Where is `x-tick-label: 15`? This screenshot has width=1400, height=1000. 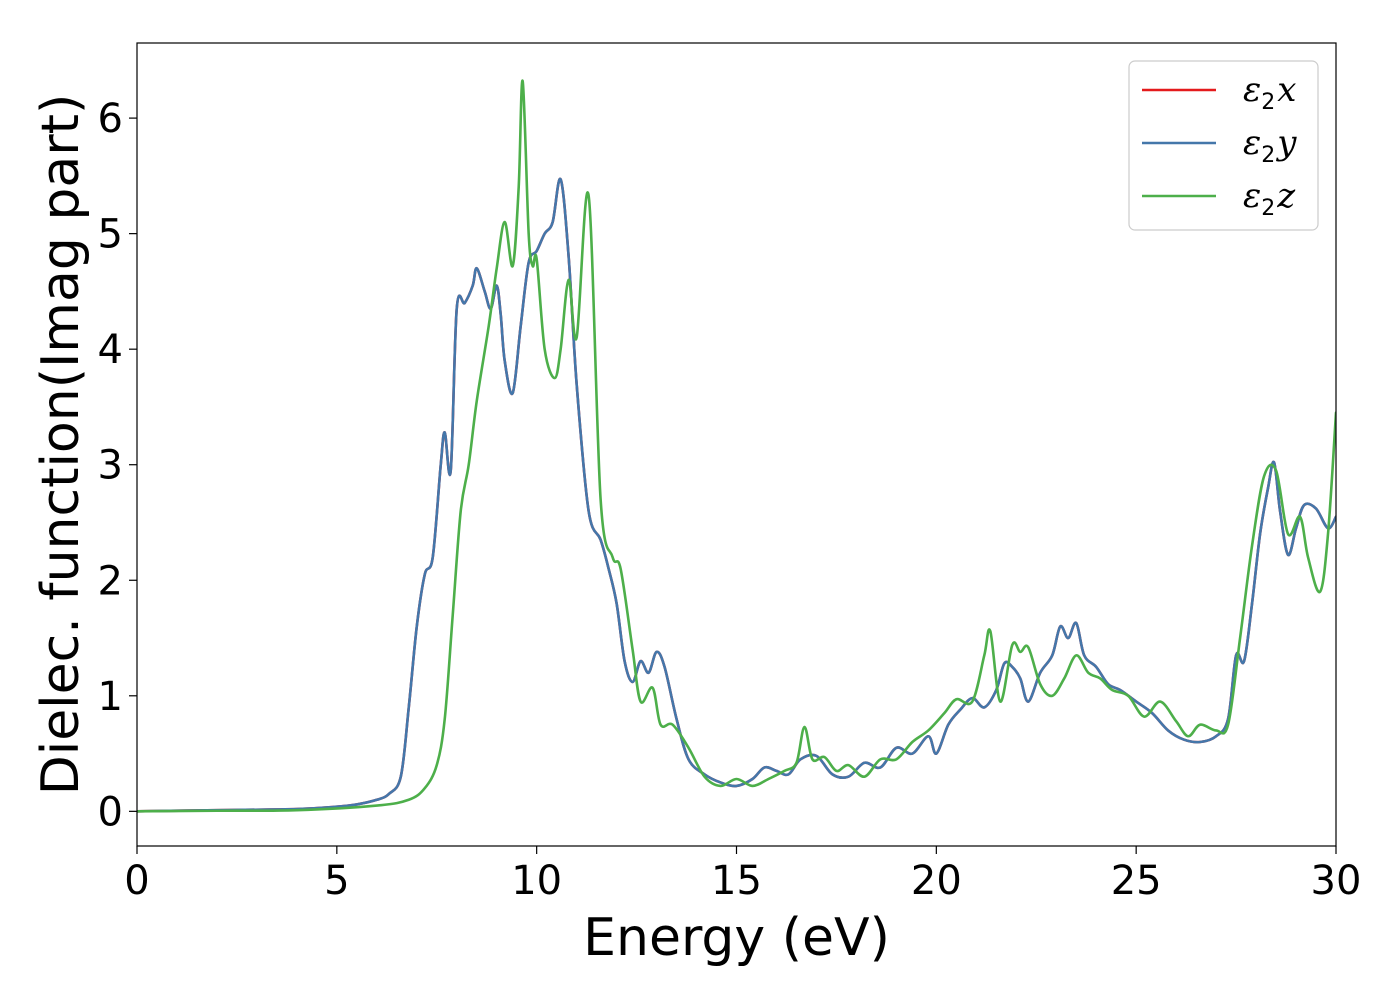
x-tick-label: 15 is located at coordinates (736, 881).